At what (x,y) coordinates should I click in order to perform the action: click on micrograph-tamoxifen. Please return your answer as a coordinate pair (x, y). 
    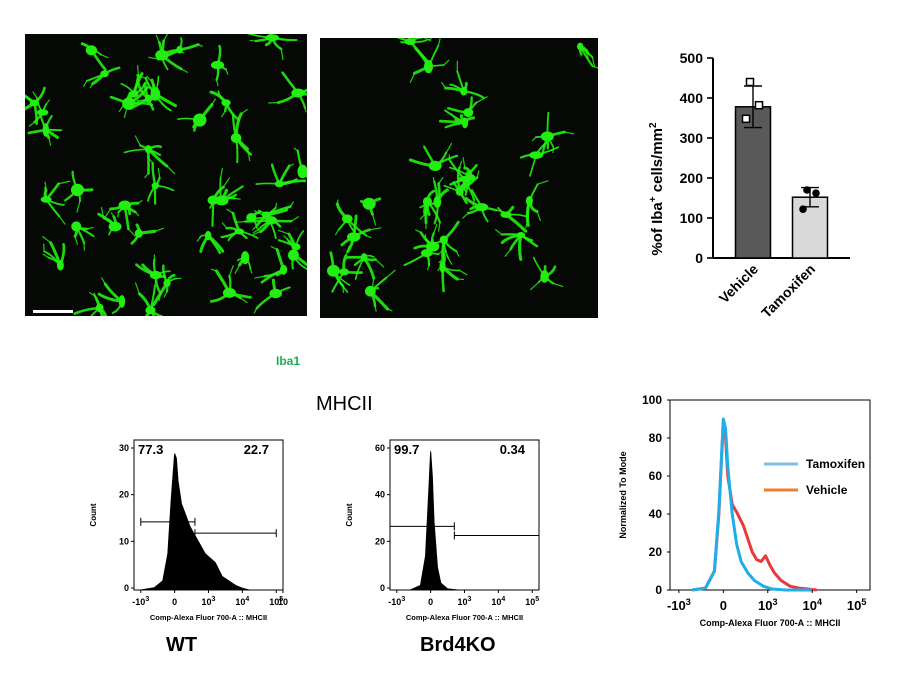
    Looking at the image, I should click on (459, 178).